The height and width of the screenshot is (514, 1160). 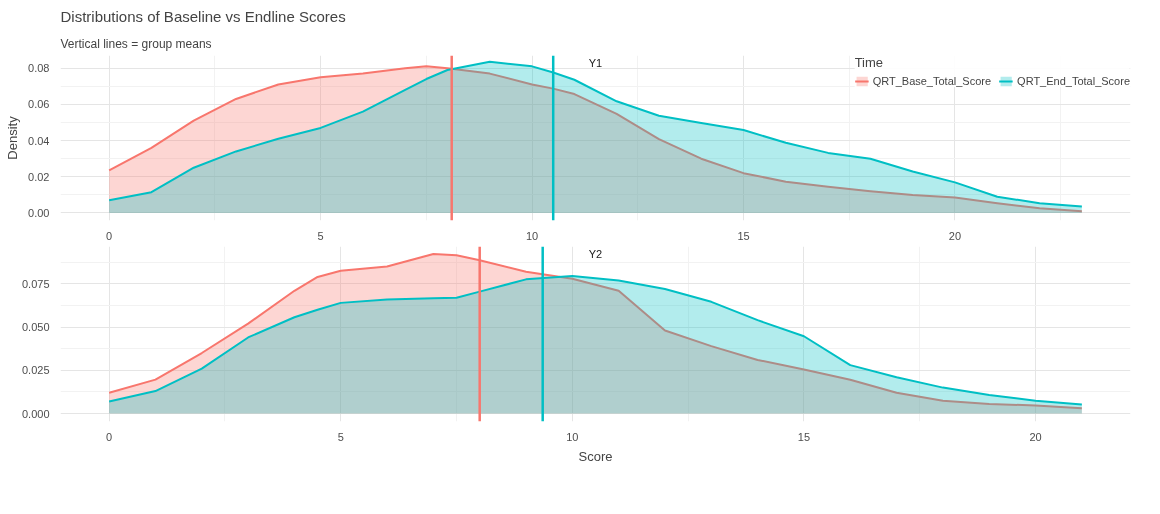 I want to click on legend-title: Time, so click(x=869, y=62).